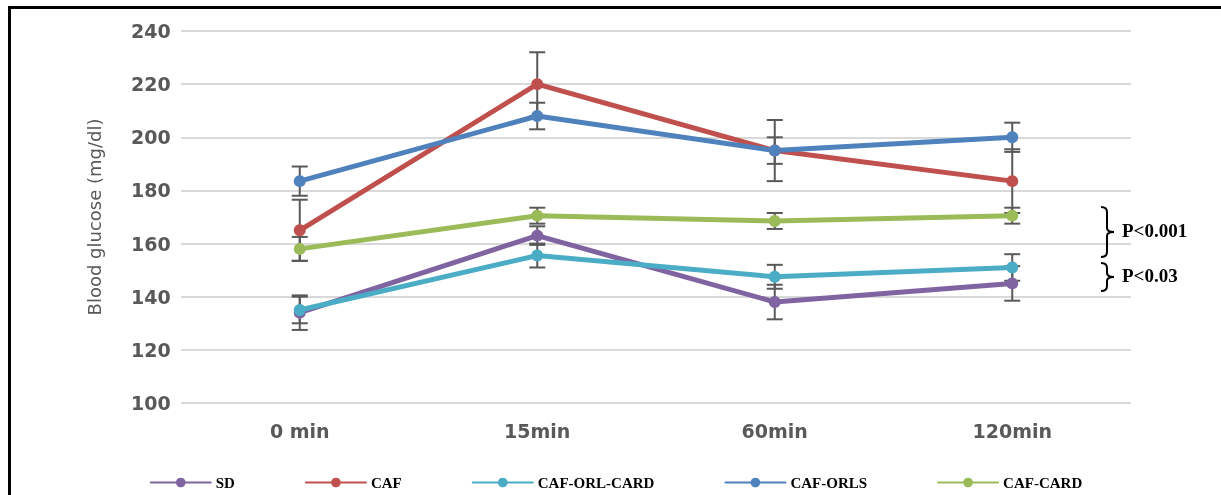 This screenshot has height=495, width=1221. What do you see at coordinates (386, 482) in the screenshot?
I see `legend-label: CAF` at bounding box center [386, 482].